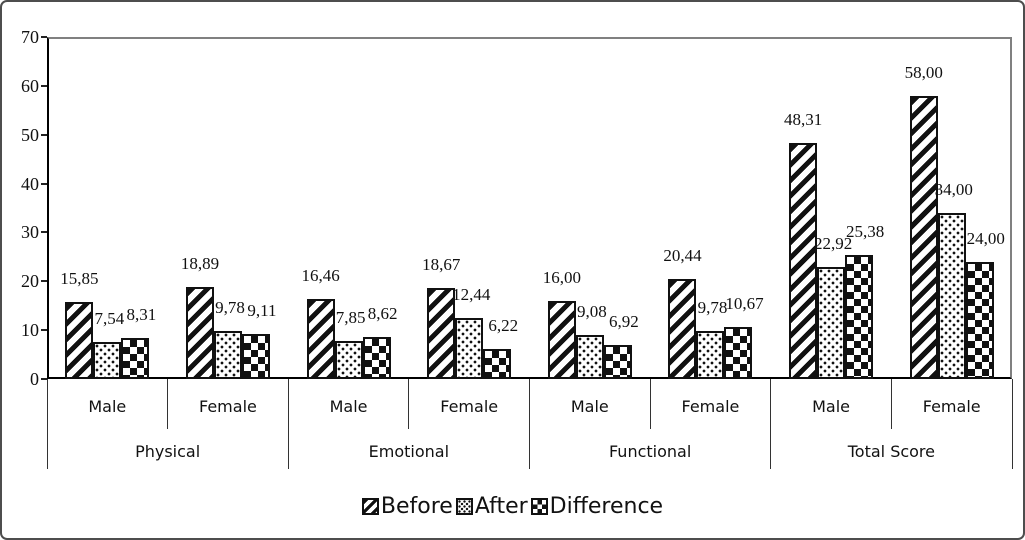 The width and height of the screenshot is (1025, 540). What do you see at coordinates (227, 355) in the screenshot?
I see `bar-after-physical-female` at bounding box center [227, 355].